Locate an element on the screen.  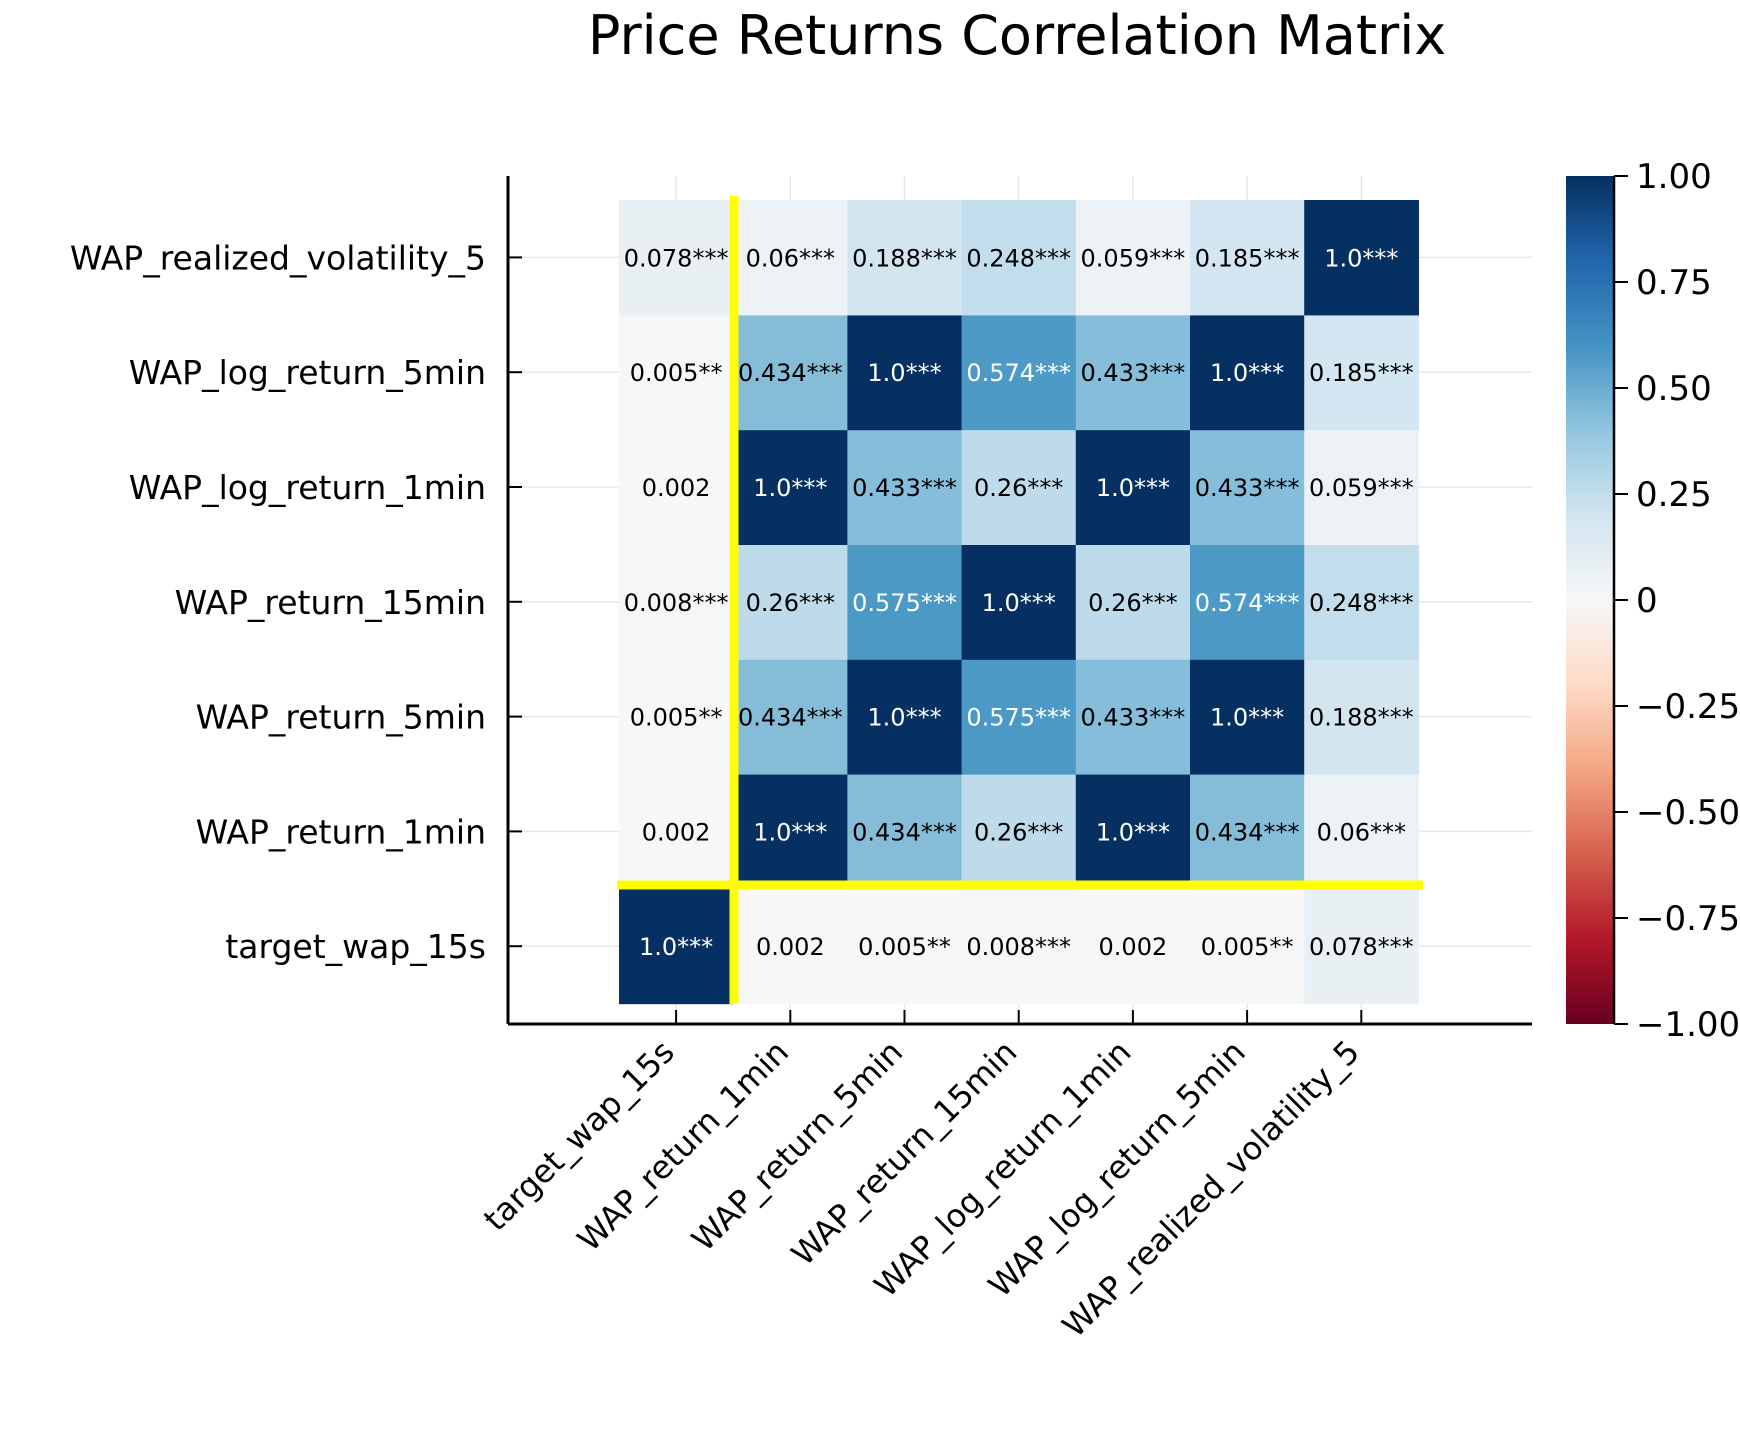
cell-value-label: 0.575*** is located at coordinates (904, 603).